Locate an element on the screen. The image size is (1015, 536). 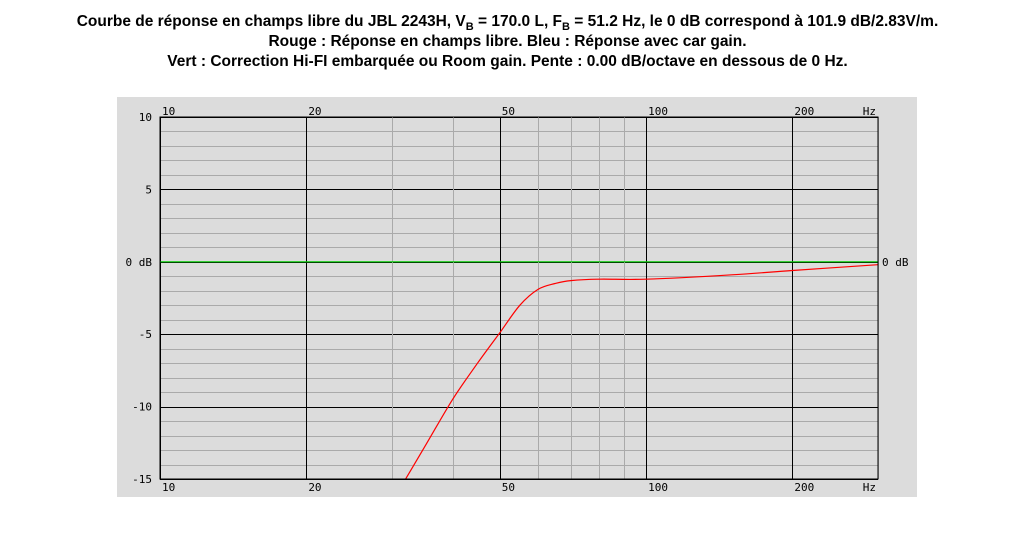
x-tick-label-top: 20 is located at coordinates (314, 111).